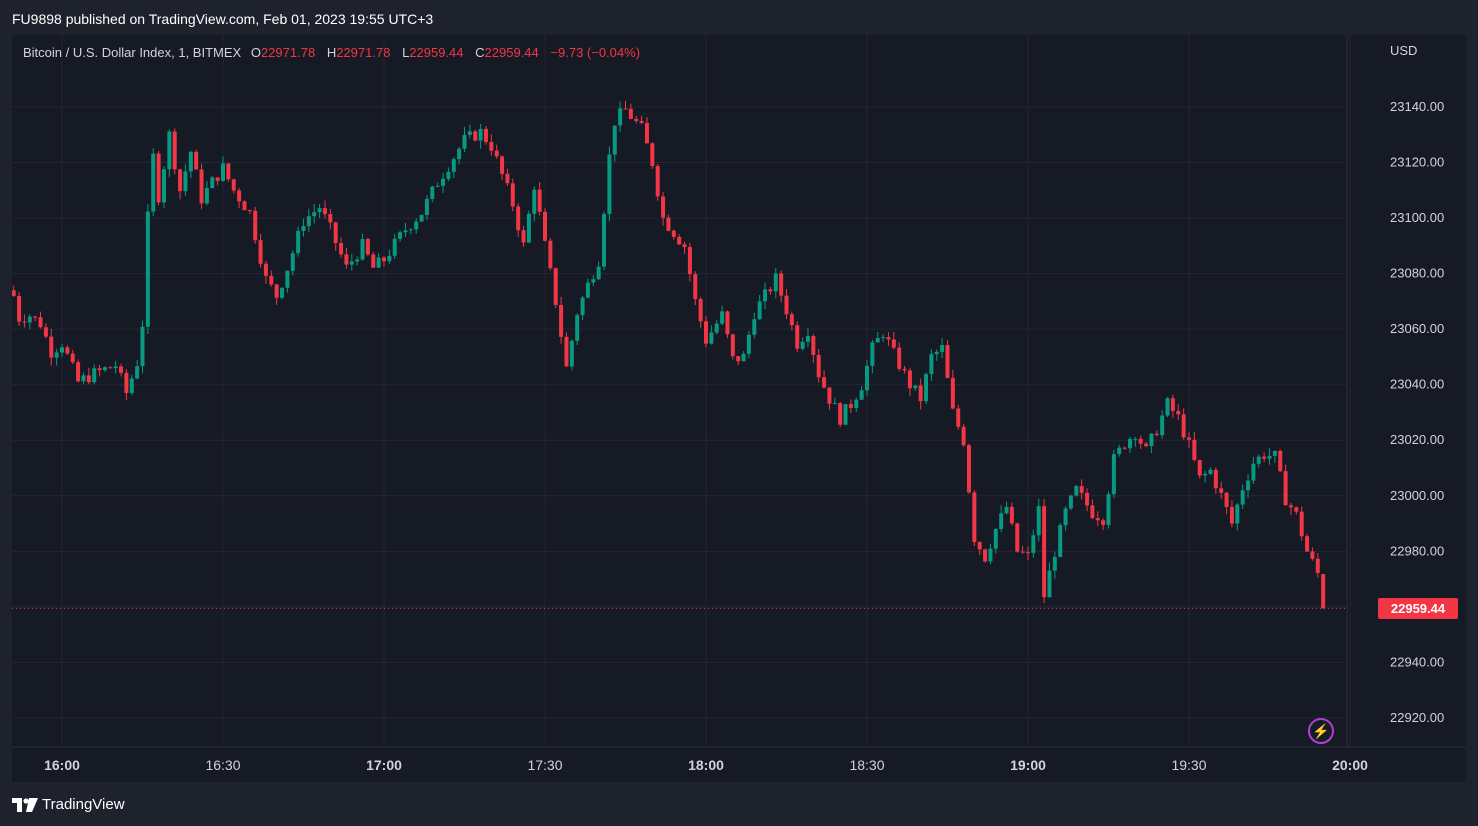 This screenshot has height=826, width=1478. Describe the element at coordinates (288, 52) in the screenshot. I see `open-value: 22971.78` at that location.